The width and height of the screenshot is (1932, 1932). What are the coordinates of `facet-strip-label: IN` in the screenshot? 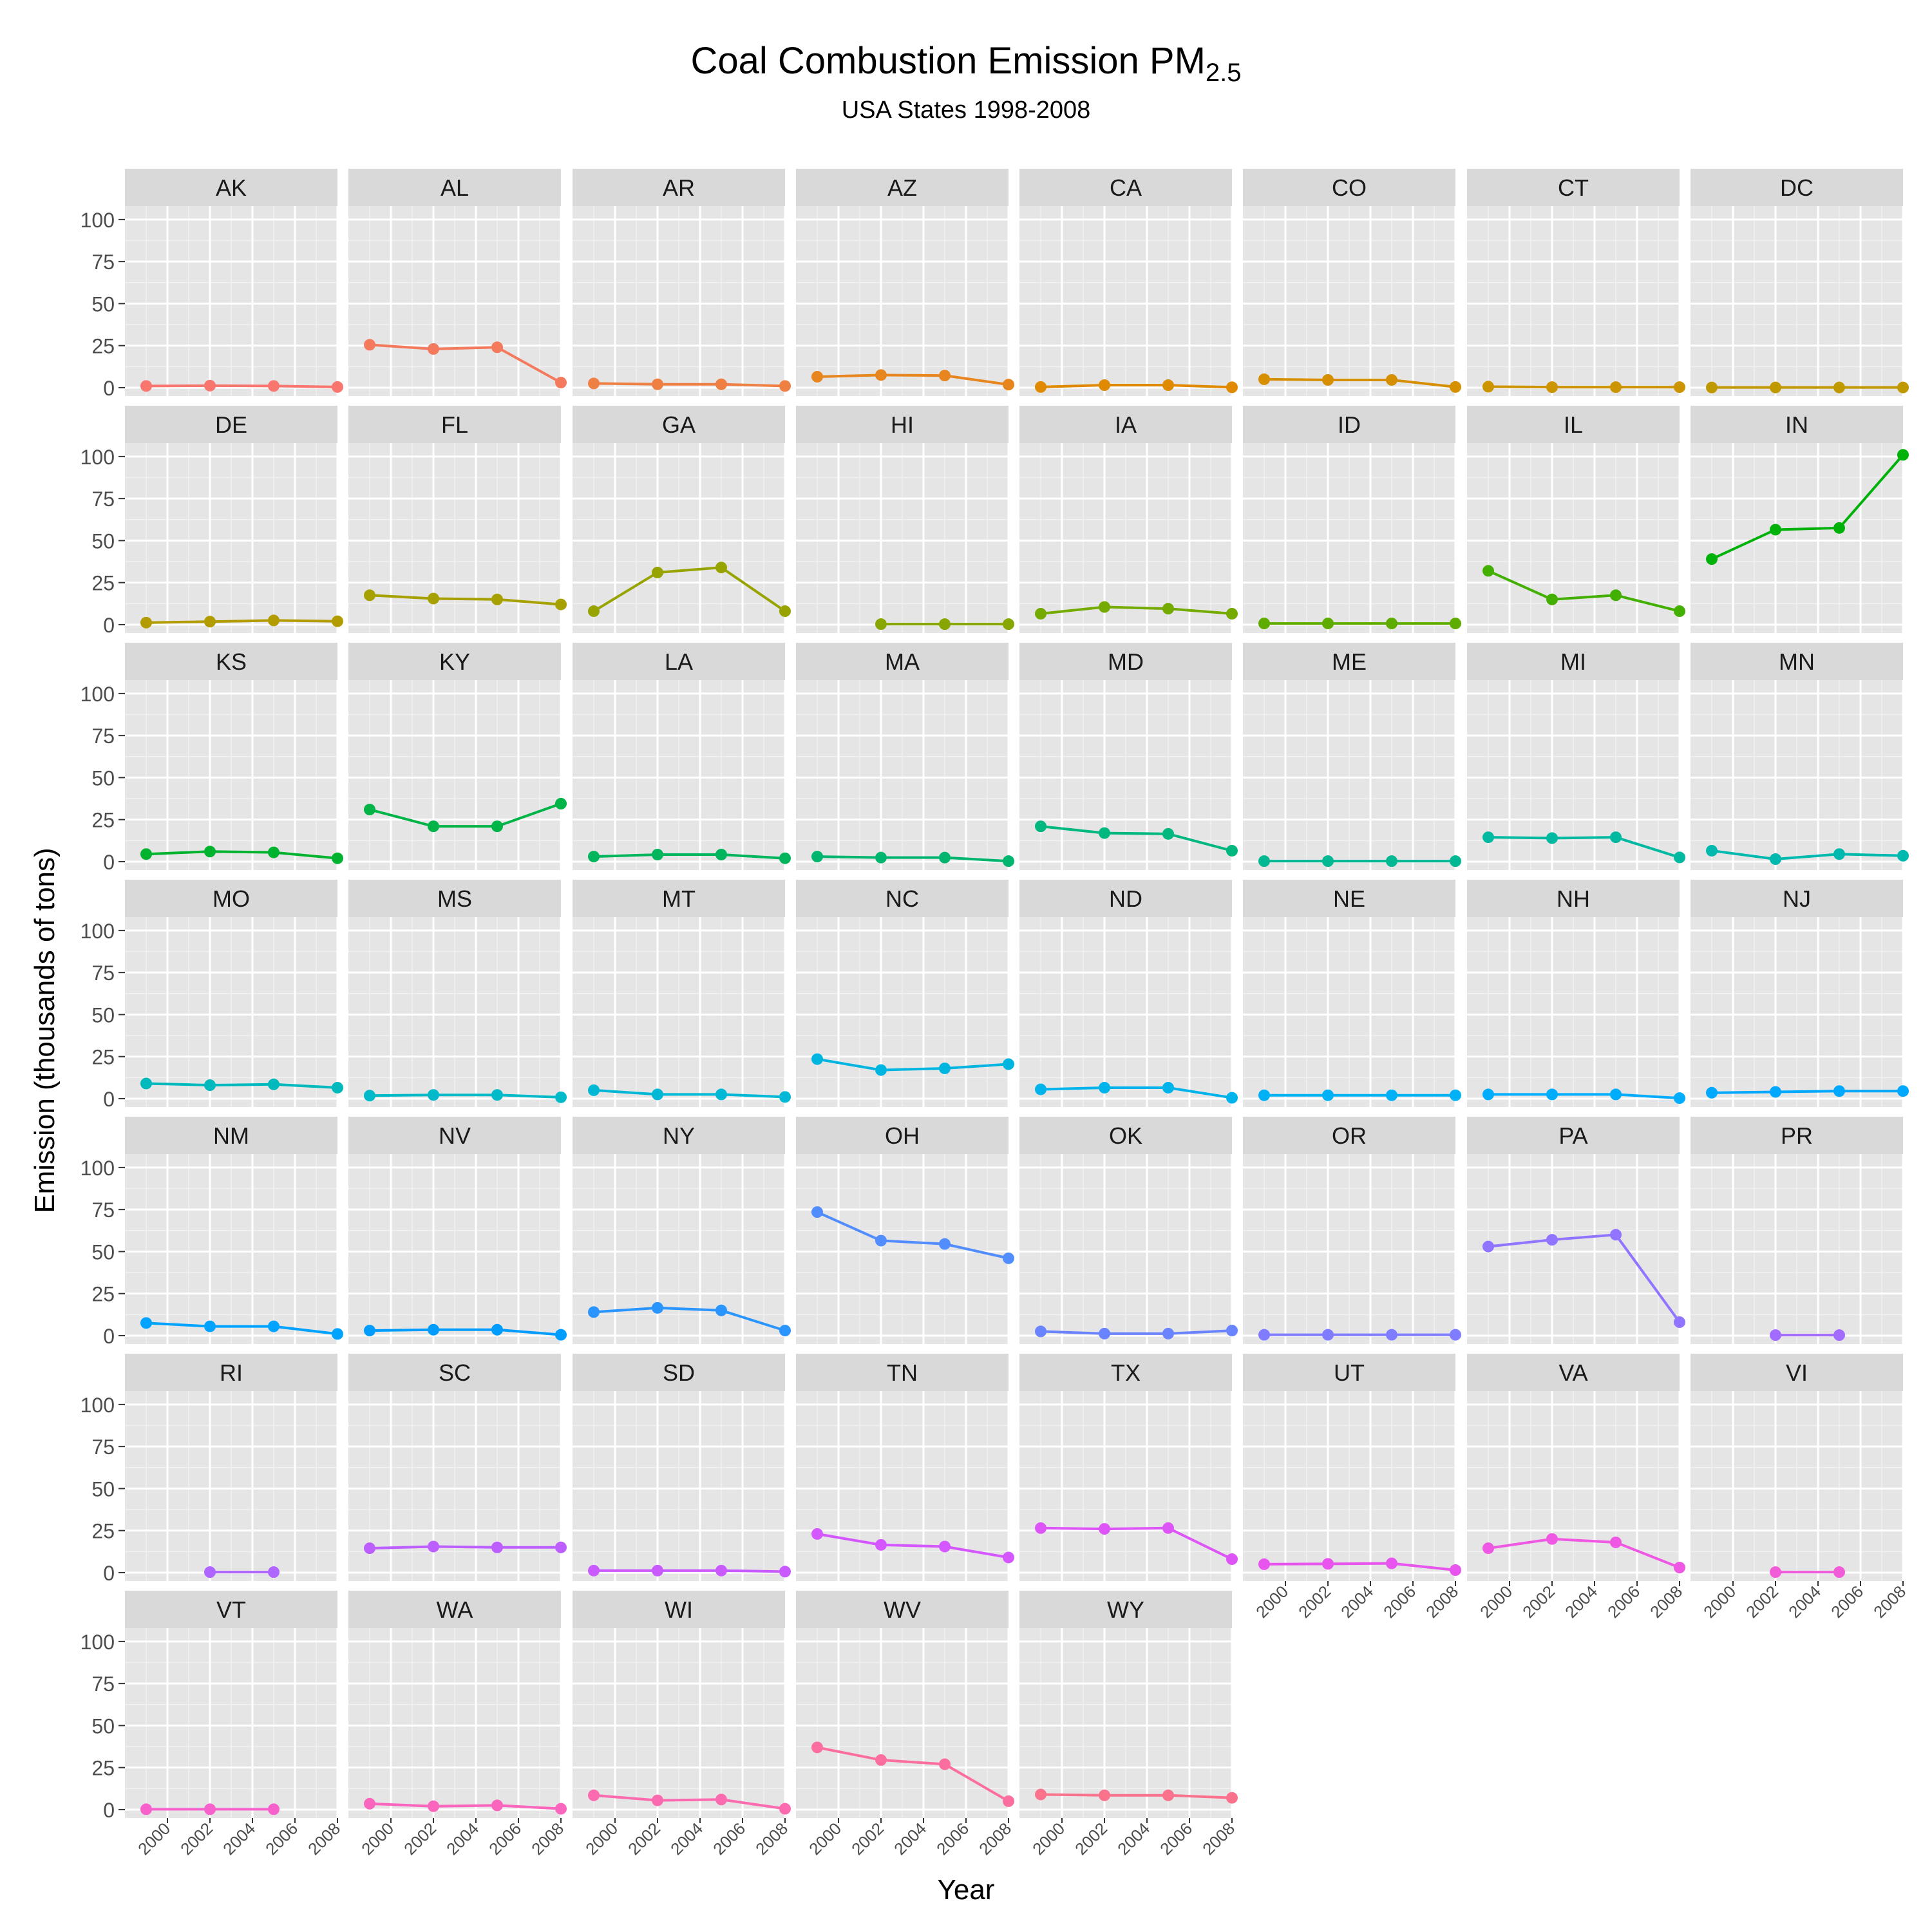 It's located at (1797, 425).